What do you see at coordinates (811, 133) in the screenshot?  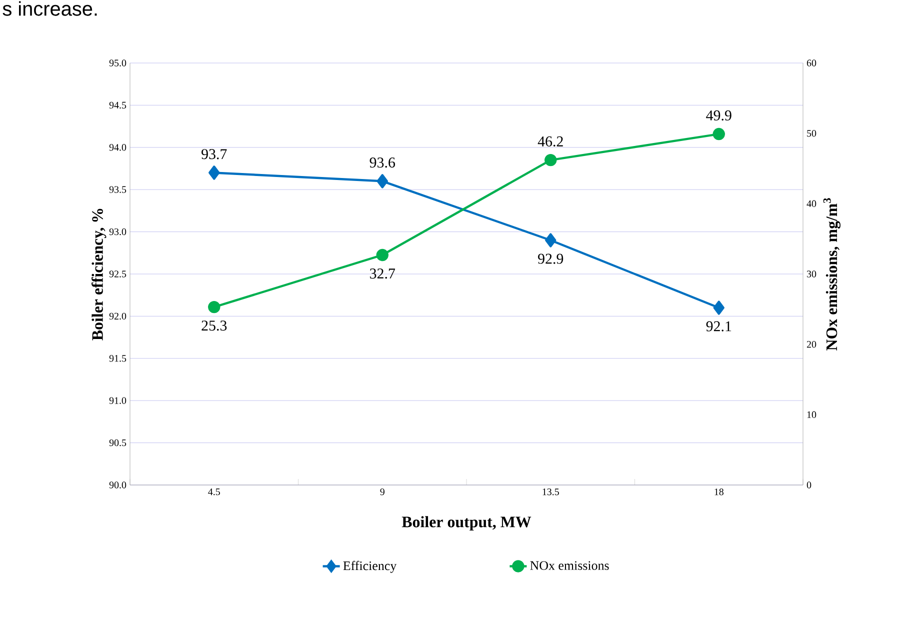 I see `y2-tick-label: 50` at bounding box center [811, 133].